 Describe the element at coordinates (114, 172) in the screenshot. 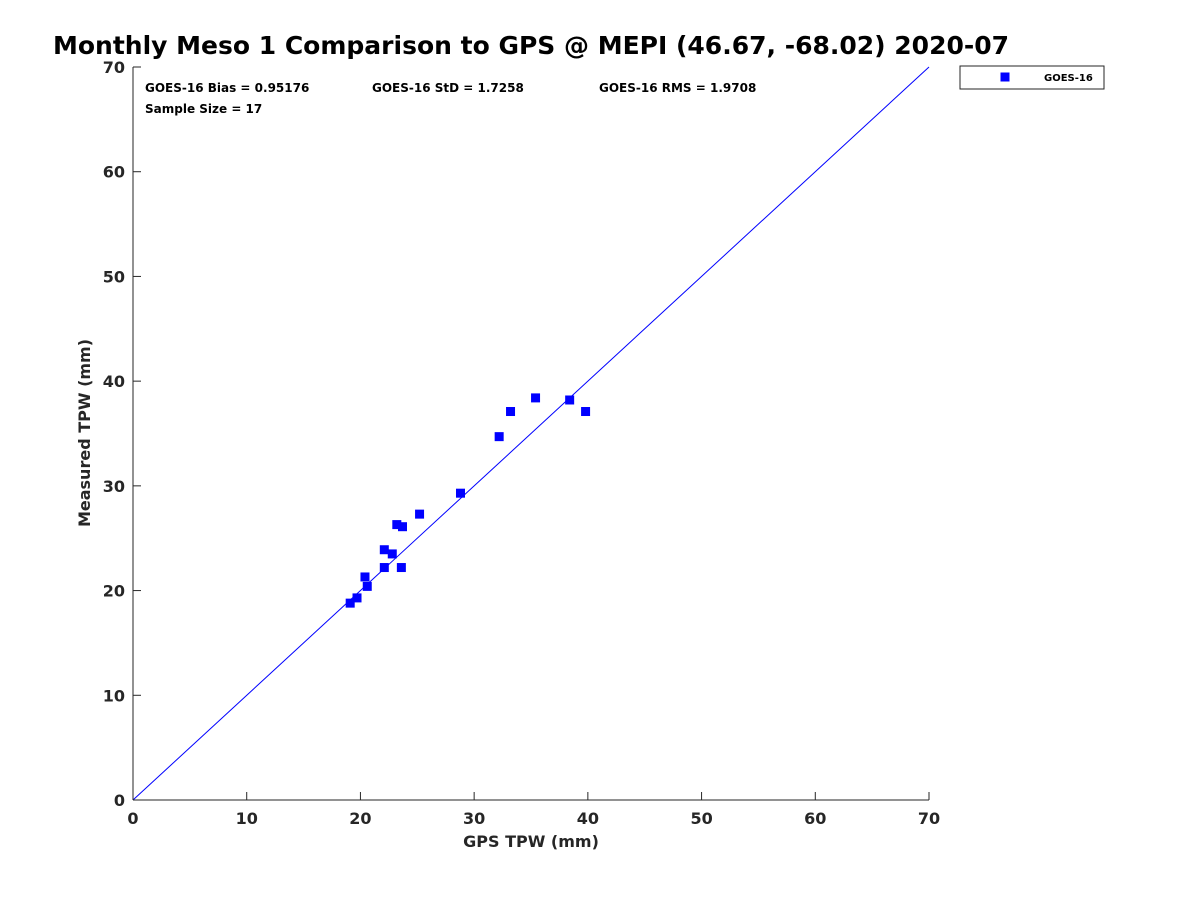

I see `y-tick-label: 60` at that location.